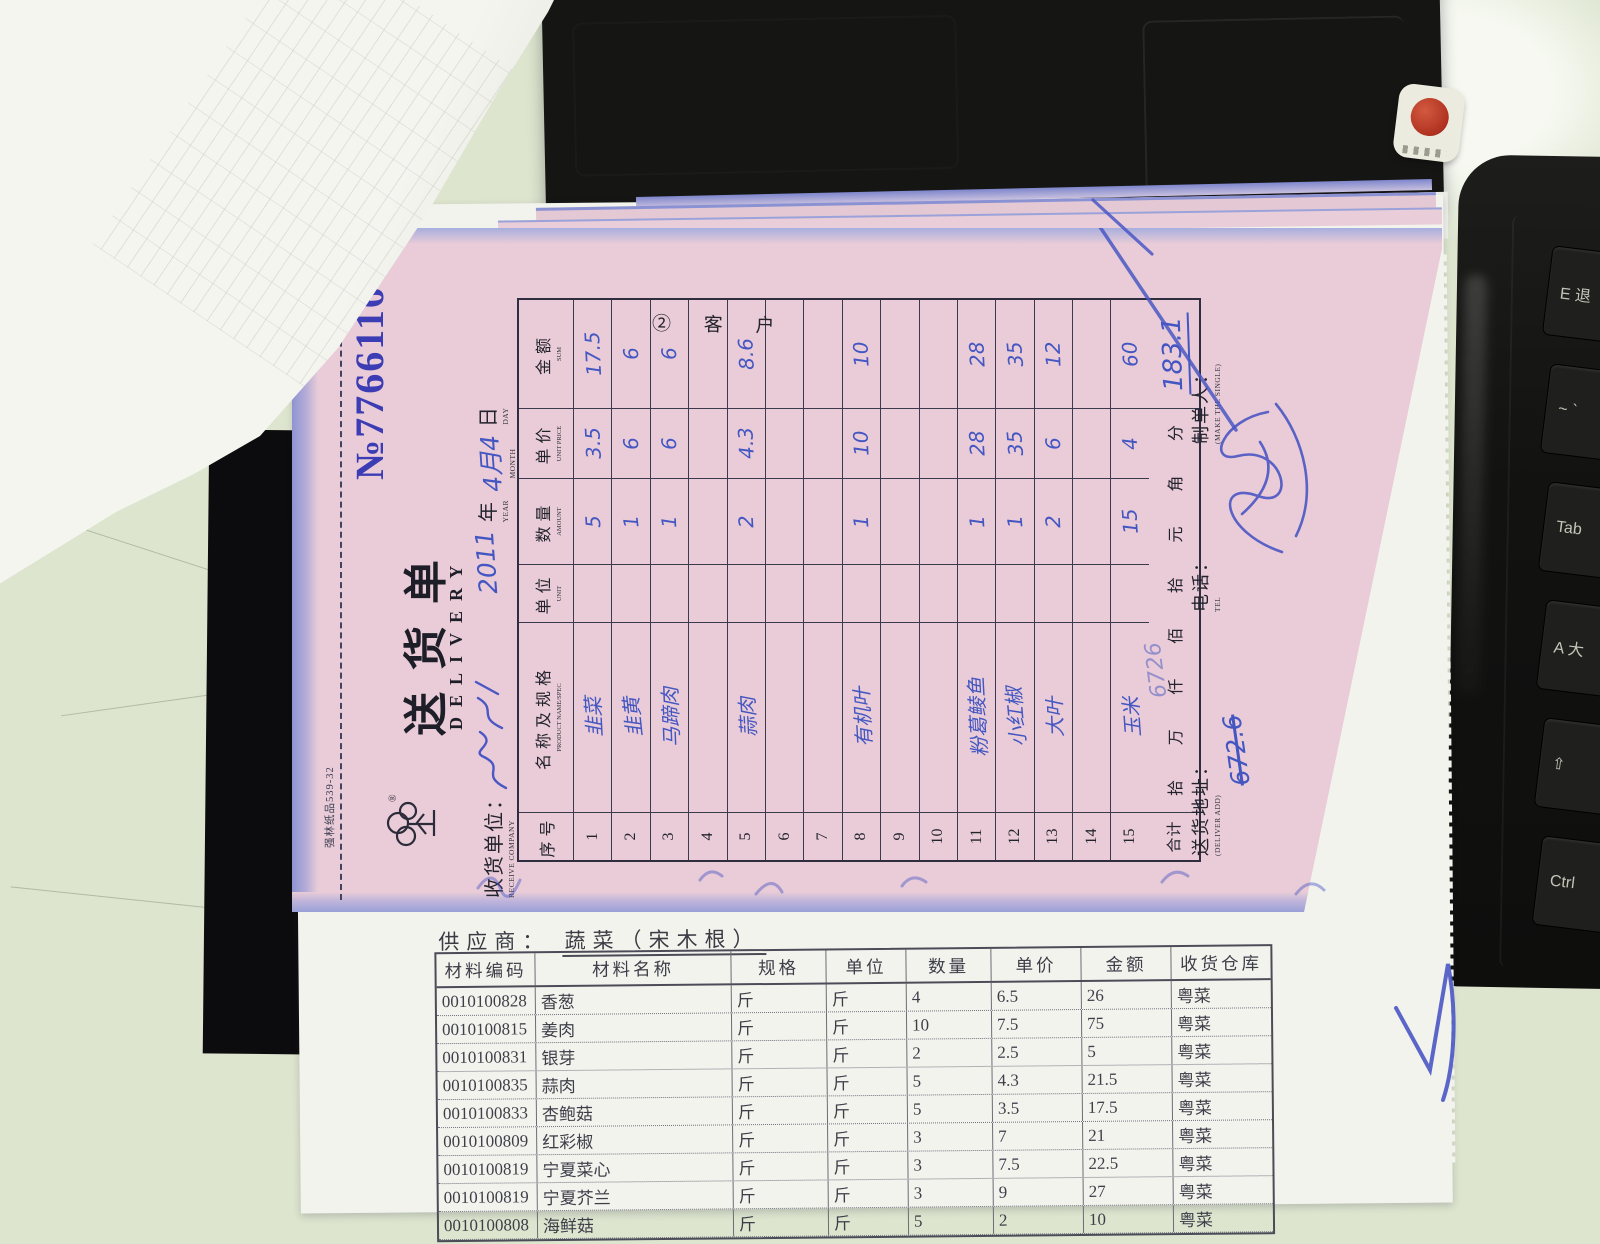 The height and width of the screenshot is (1244, 1600). I want to click on material-column-header: 单位, so click(866, 966).